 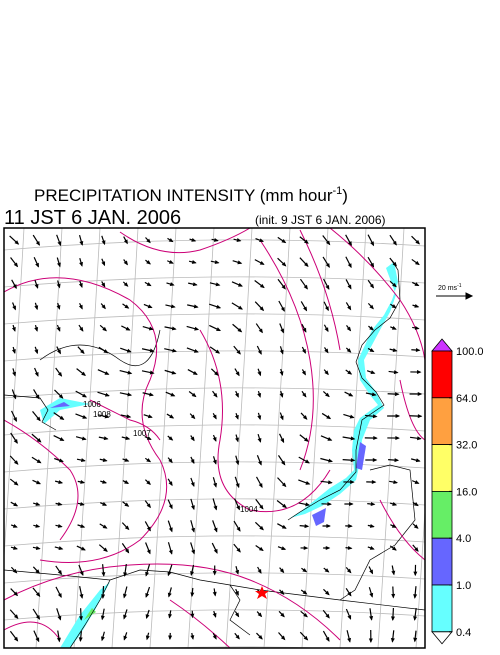 I want to click on colorbar-label: 100.0, so click(x=470, y=352).